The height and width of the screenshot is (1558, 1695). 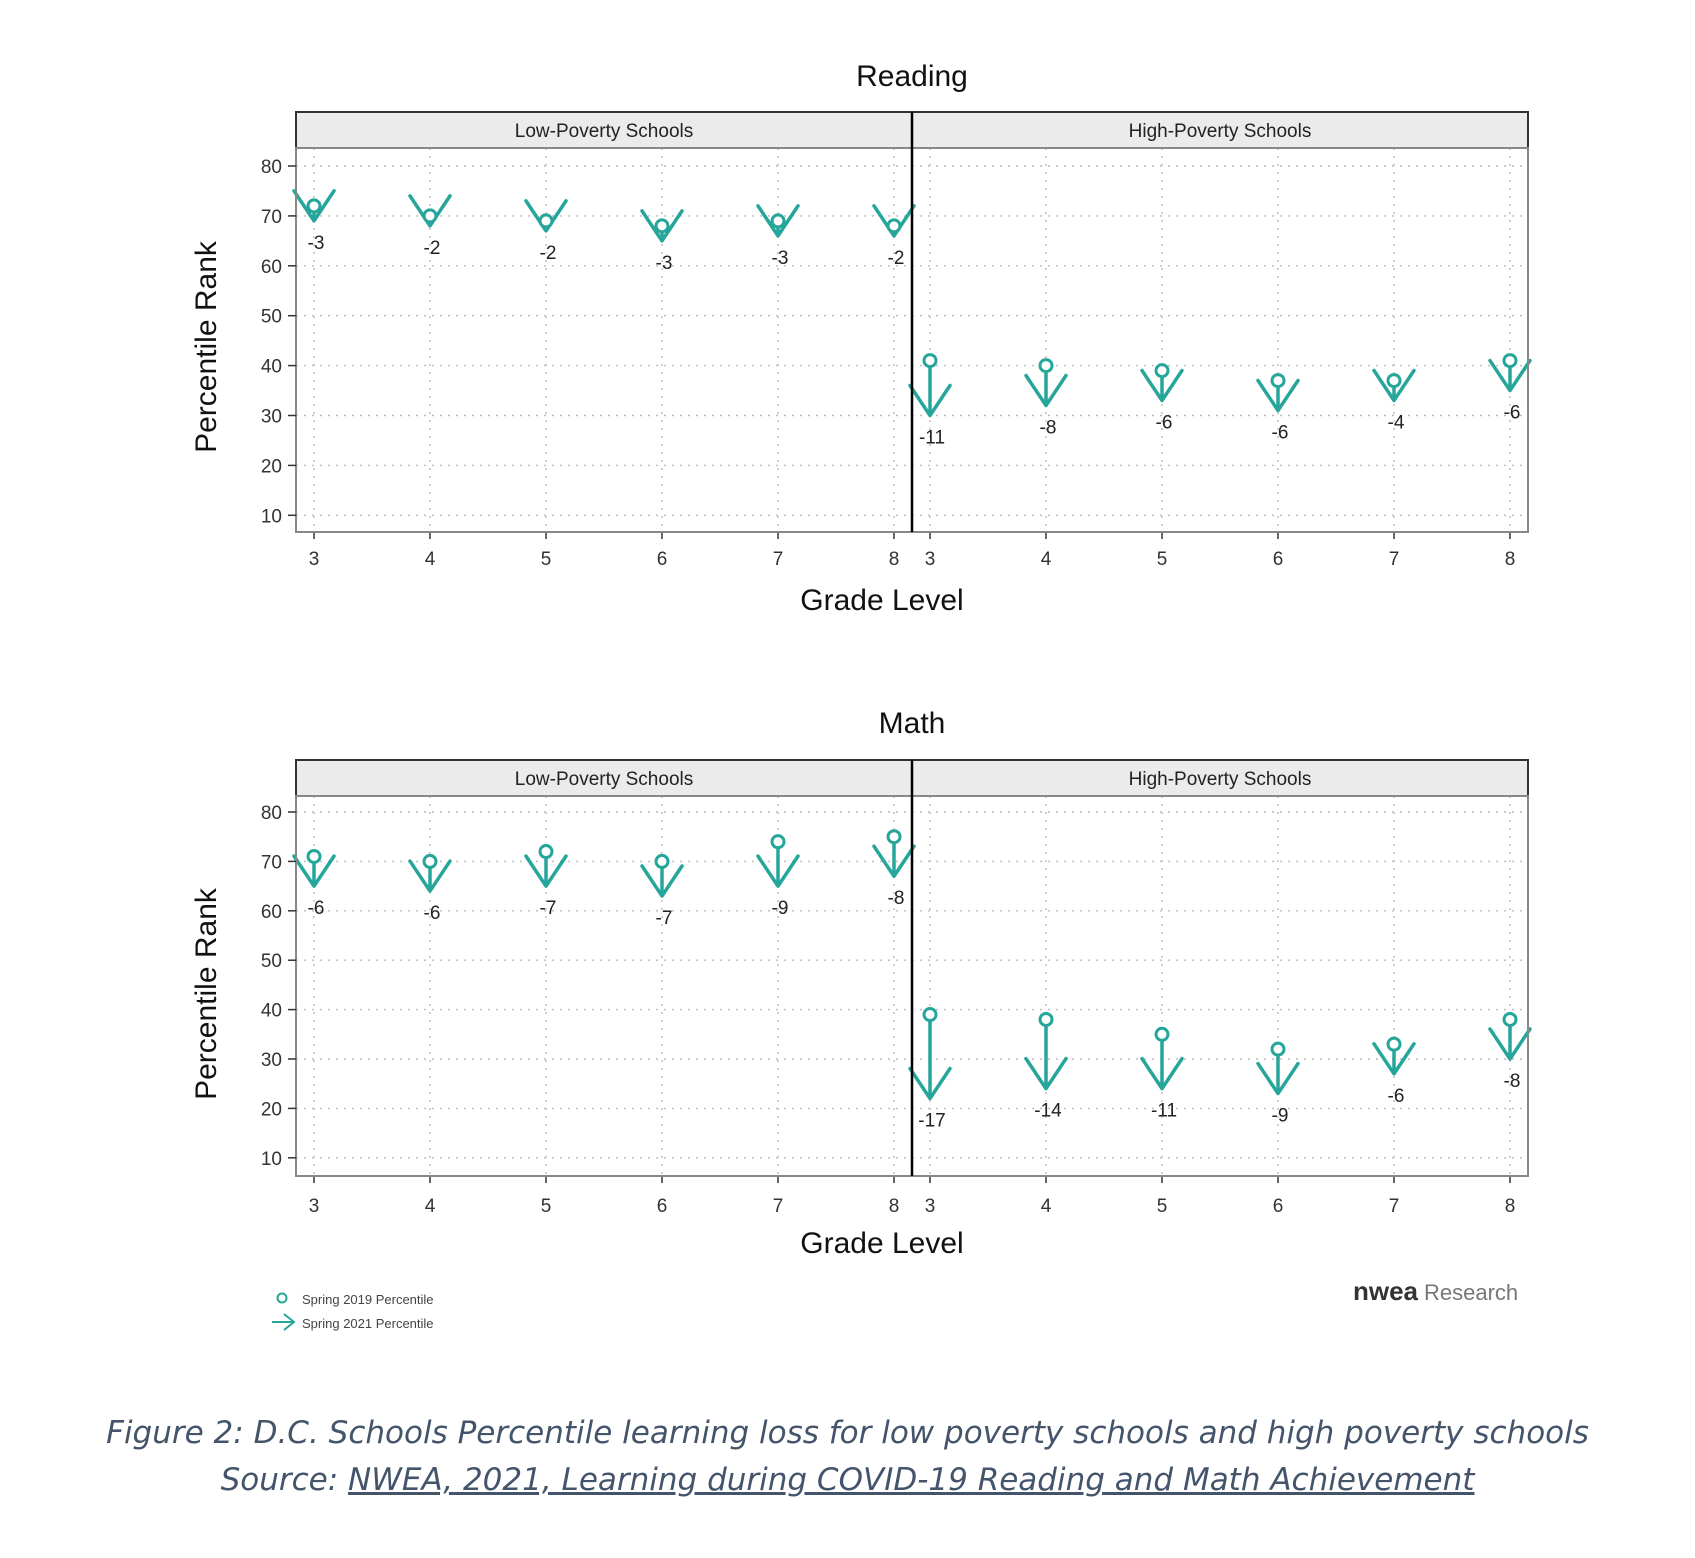 I want to click on change-label: -2, so click(x=548, y=253).